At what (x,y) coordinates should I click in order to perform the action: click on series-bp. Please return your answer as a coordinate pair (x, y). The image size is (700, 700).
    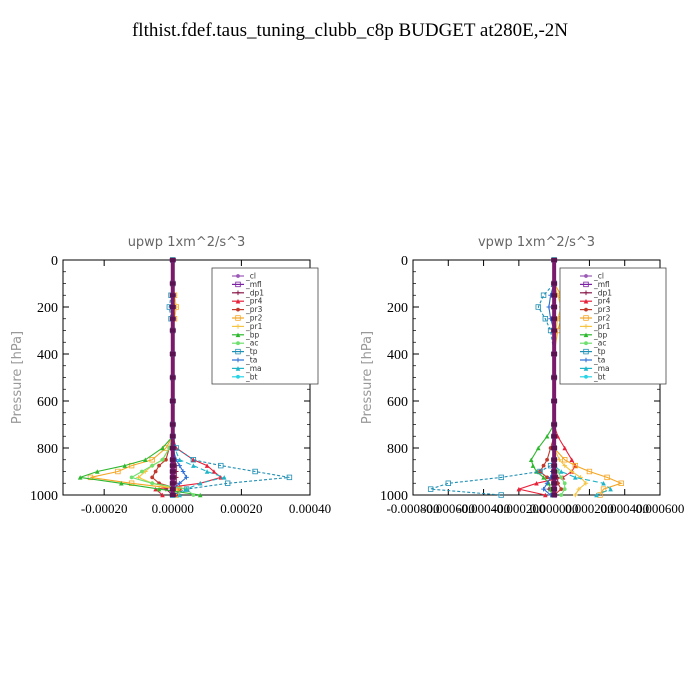
    Looking at the image, I should click on (140, 377).